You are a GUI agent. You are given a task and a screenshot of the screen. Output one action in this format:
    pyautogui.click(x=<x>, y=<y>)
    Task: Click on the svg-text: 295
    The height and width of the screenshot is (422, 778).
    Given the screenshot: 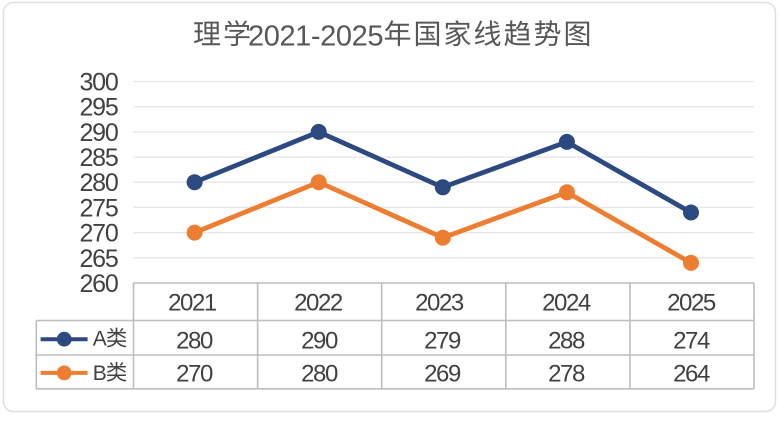 What is the action you would take?
    pyautogui.click(x=98, y=108)
    